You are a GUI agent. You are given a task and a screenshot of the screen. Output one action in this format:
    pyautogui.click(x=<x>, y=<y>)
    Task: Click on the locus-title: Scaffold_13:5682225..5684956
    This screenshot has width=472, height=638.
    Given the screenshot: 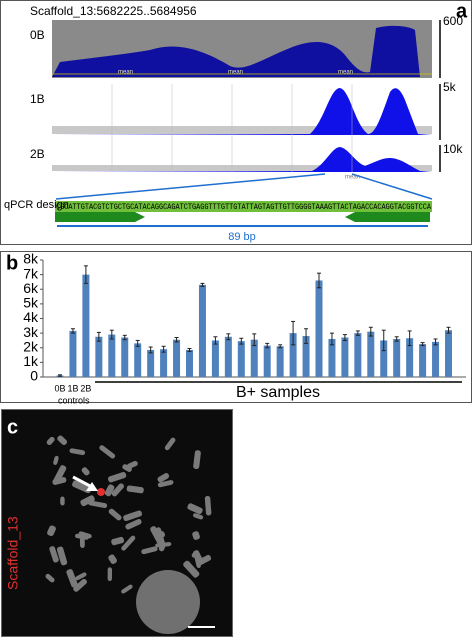 What is the action you would take?
    pyautogui.click(x=113, y=11)
    